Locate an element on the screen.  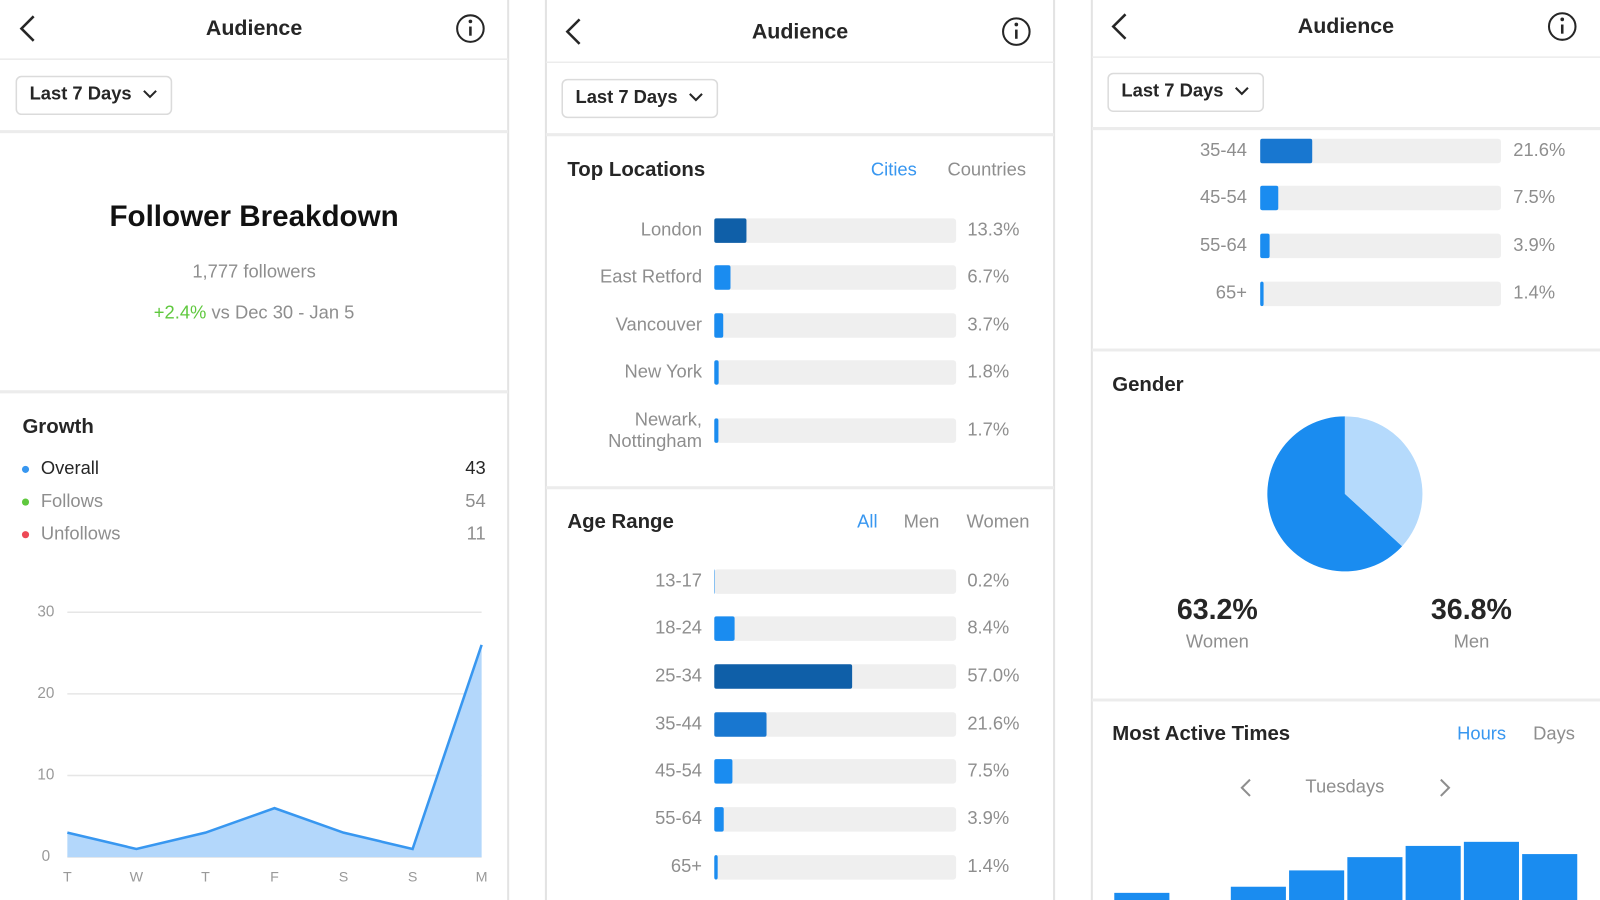
y-tick-label: 30 is located at coordinates (45, 611).